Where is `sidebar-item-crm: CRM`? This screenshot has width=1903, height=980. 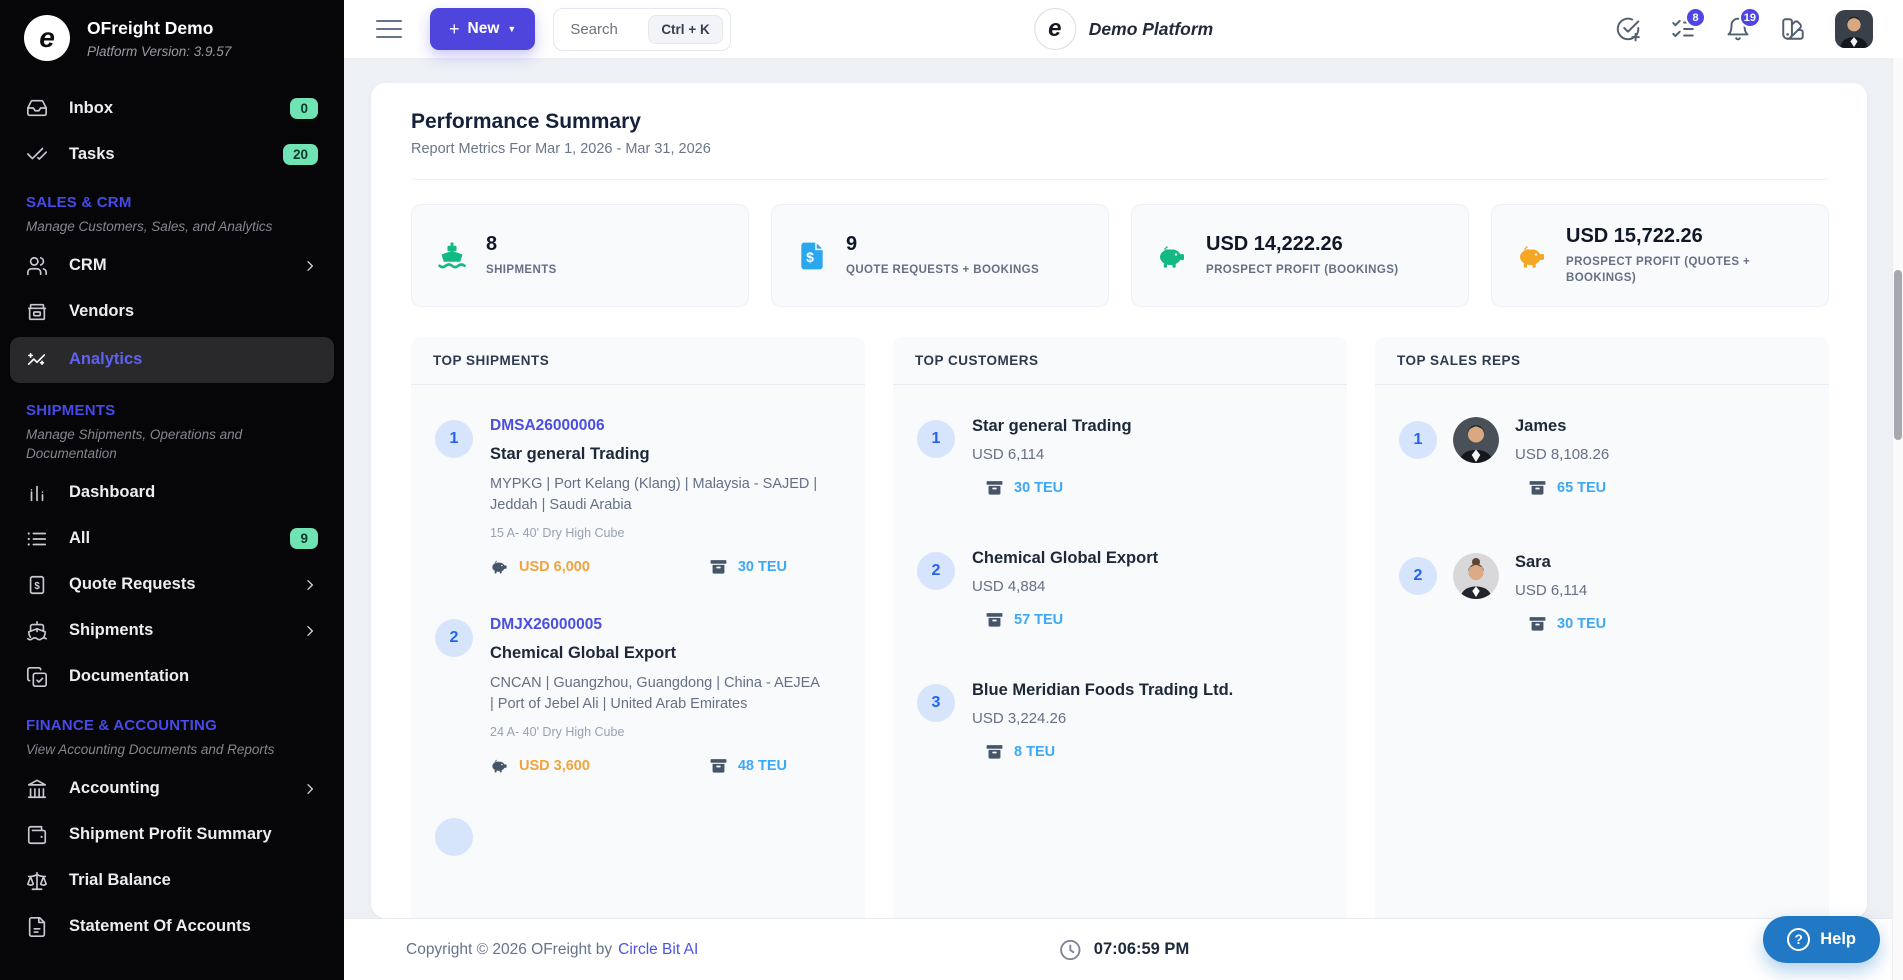
sidebar-item-crm: CRM is located at coordinates (172, 266).